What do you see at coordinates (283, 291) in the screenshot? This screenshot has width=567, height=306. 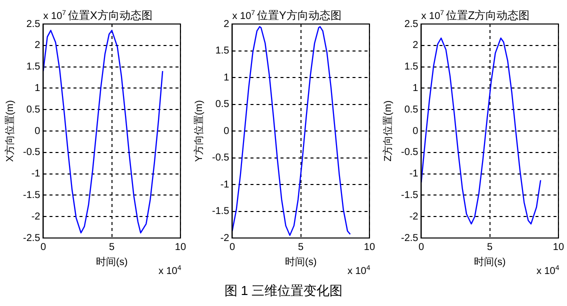 I see `caption: 图 1 三维位置变化图` at bounding box center [283, 291].